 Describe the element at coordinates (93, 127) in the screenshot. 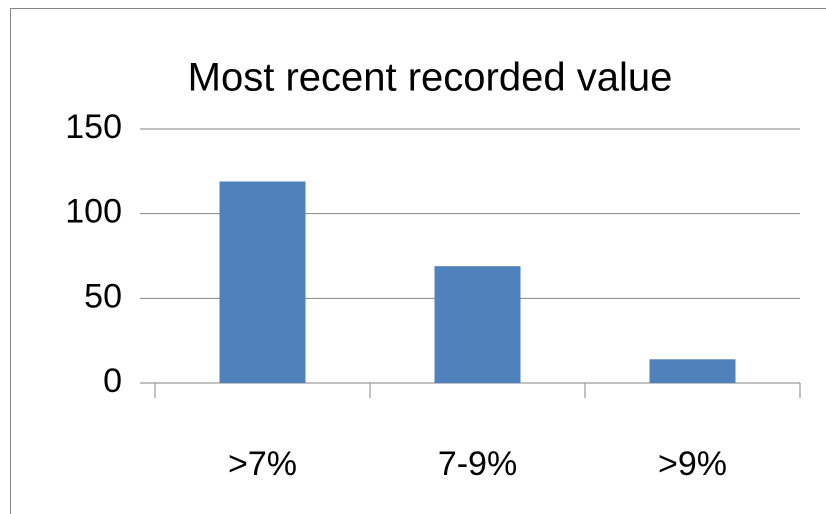

I see `y-tick-label: 150` at that location.